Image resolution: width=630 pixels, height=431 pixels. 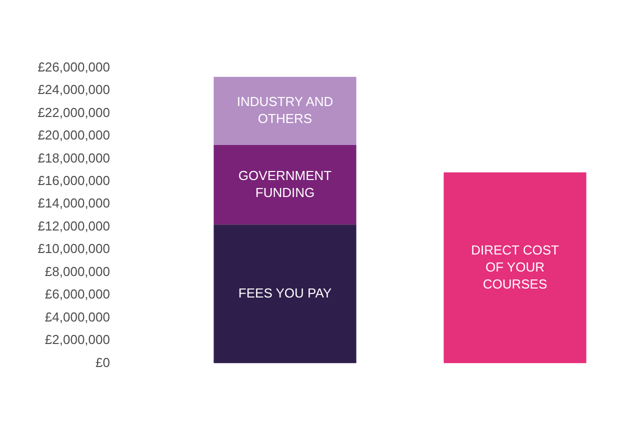 I want to click on y-tick-label: £2,000,000, so click(x=77, y=340).